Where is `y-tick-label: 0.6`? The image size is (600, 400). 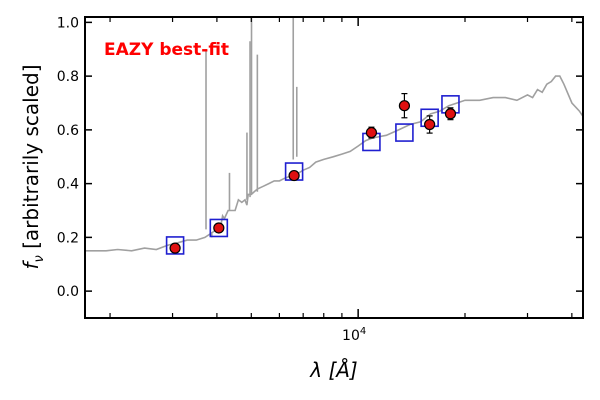 y-tick-label: 0.6 is located at coordinates (68, 131).